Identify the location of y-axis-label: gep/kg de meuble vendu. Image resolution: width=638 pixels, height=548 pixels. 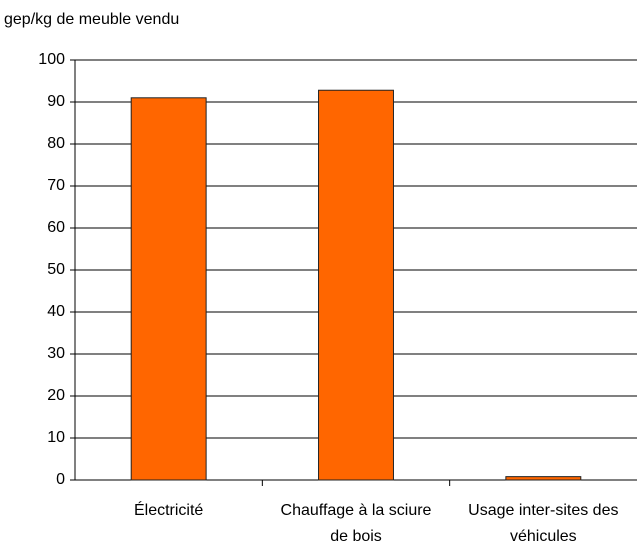
(91, 19).